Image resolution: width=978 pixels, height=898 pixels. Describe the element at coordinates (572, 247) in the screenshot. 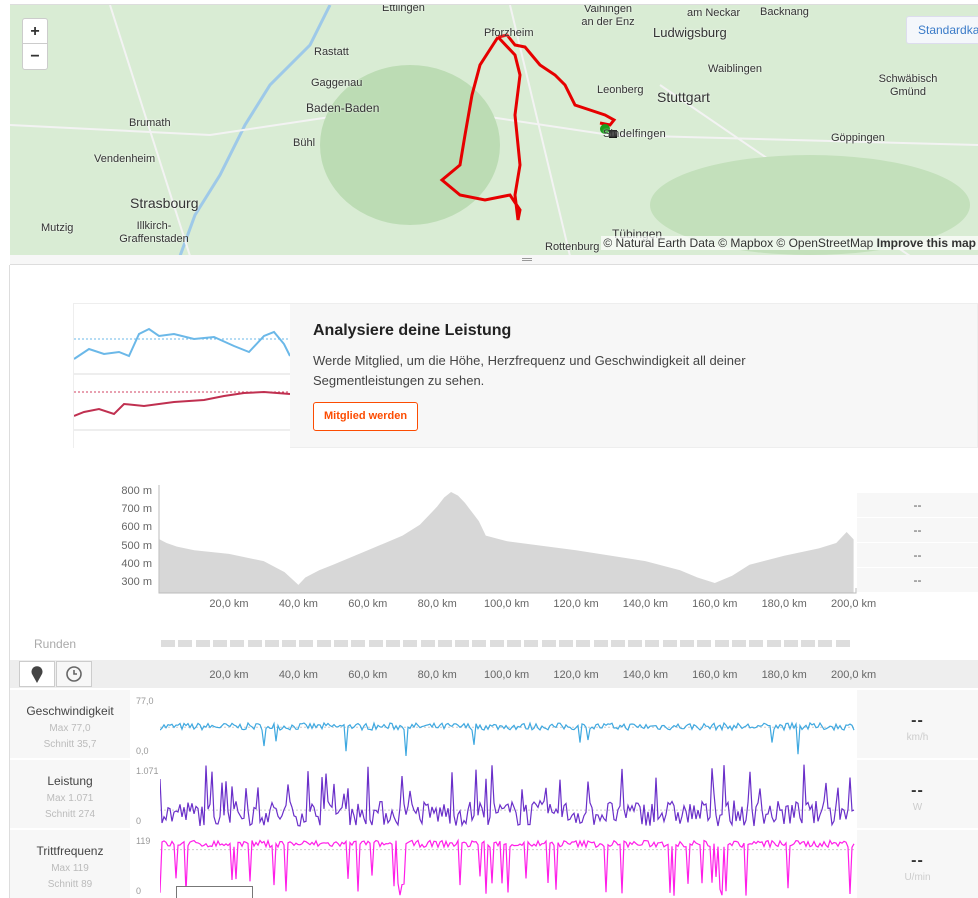

I see `city-label: Rottenburg` at that location.